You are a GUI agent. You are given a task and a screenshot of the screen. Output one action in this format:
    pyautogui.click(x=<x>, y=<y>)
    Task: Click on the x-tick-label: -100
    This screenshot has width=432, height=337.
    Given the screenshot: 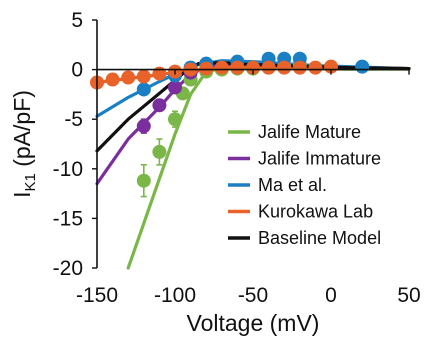 What is the action you would take?
    pyautogui.click(x=175, y=295)
    